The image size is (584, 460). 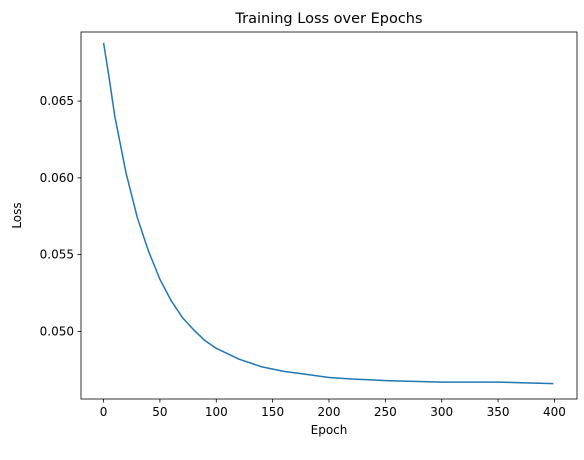 I want to click on x-tick-label: 400, so click(x=554, y=412).